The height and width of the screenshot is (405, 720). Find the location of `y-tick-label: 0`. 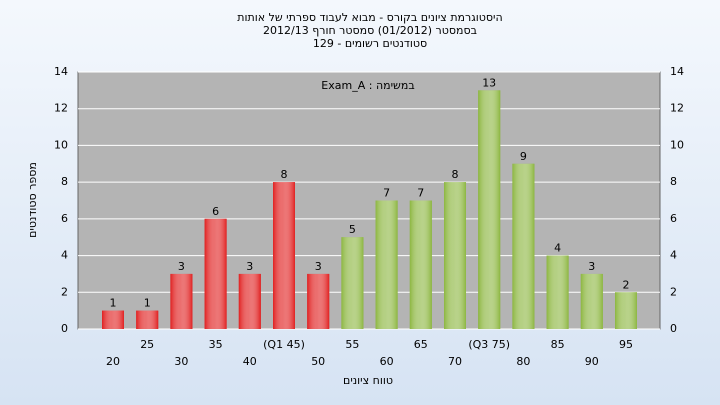

y-tick-label: 0 is located at coordinates (64, 328).